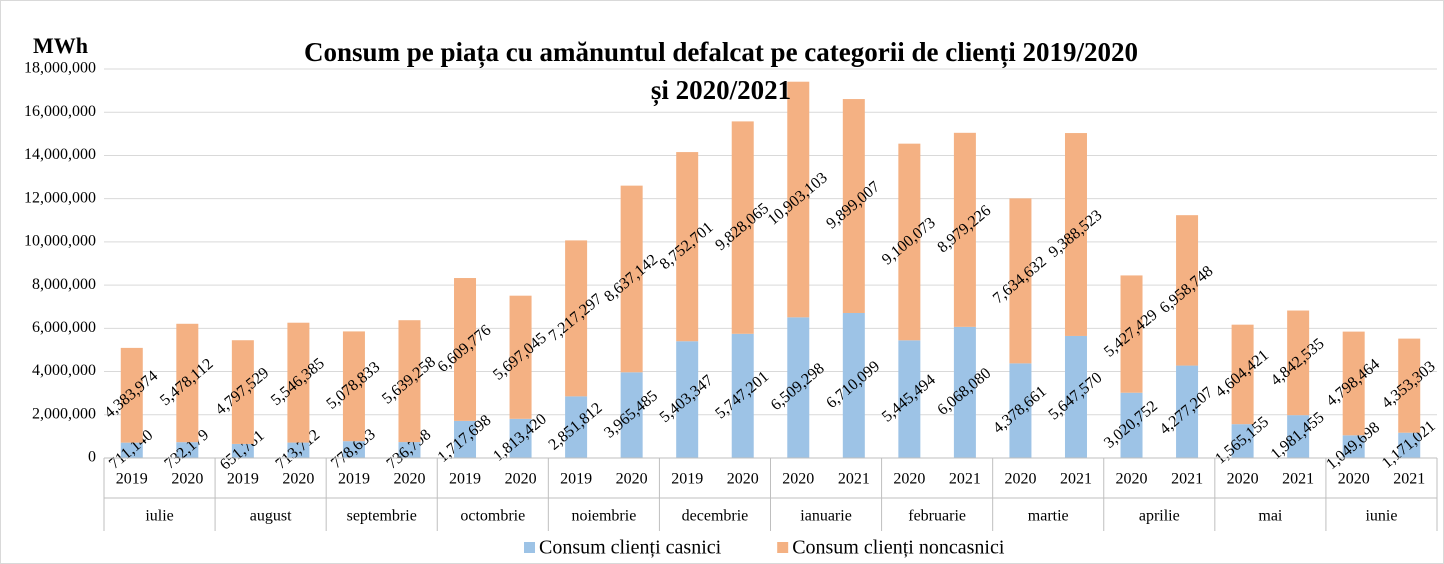 The height and width of the screenshot is (564, 1444). Describe the element at coordinates (630, 548) in the screenshot. I see `legend-label: Consum clienți casnici` at that location.